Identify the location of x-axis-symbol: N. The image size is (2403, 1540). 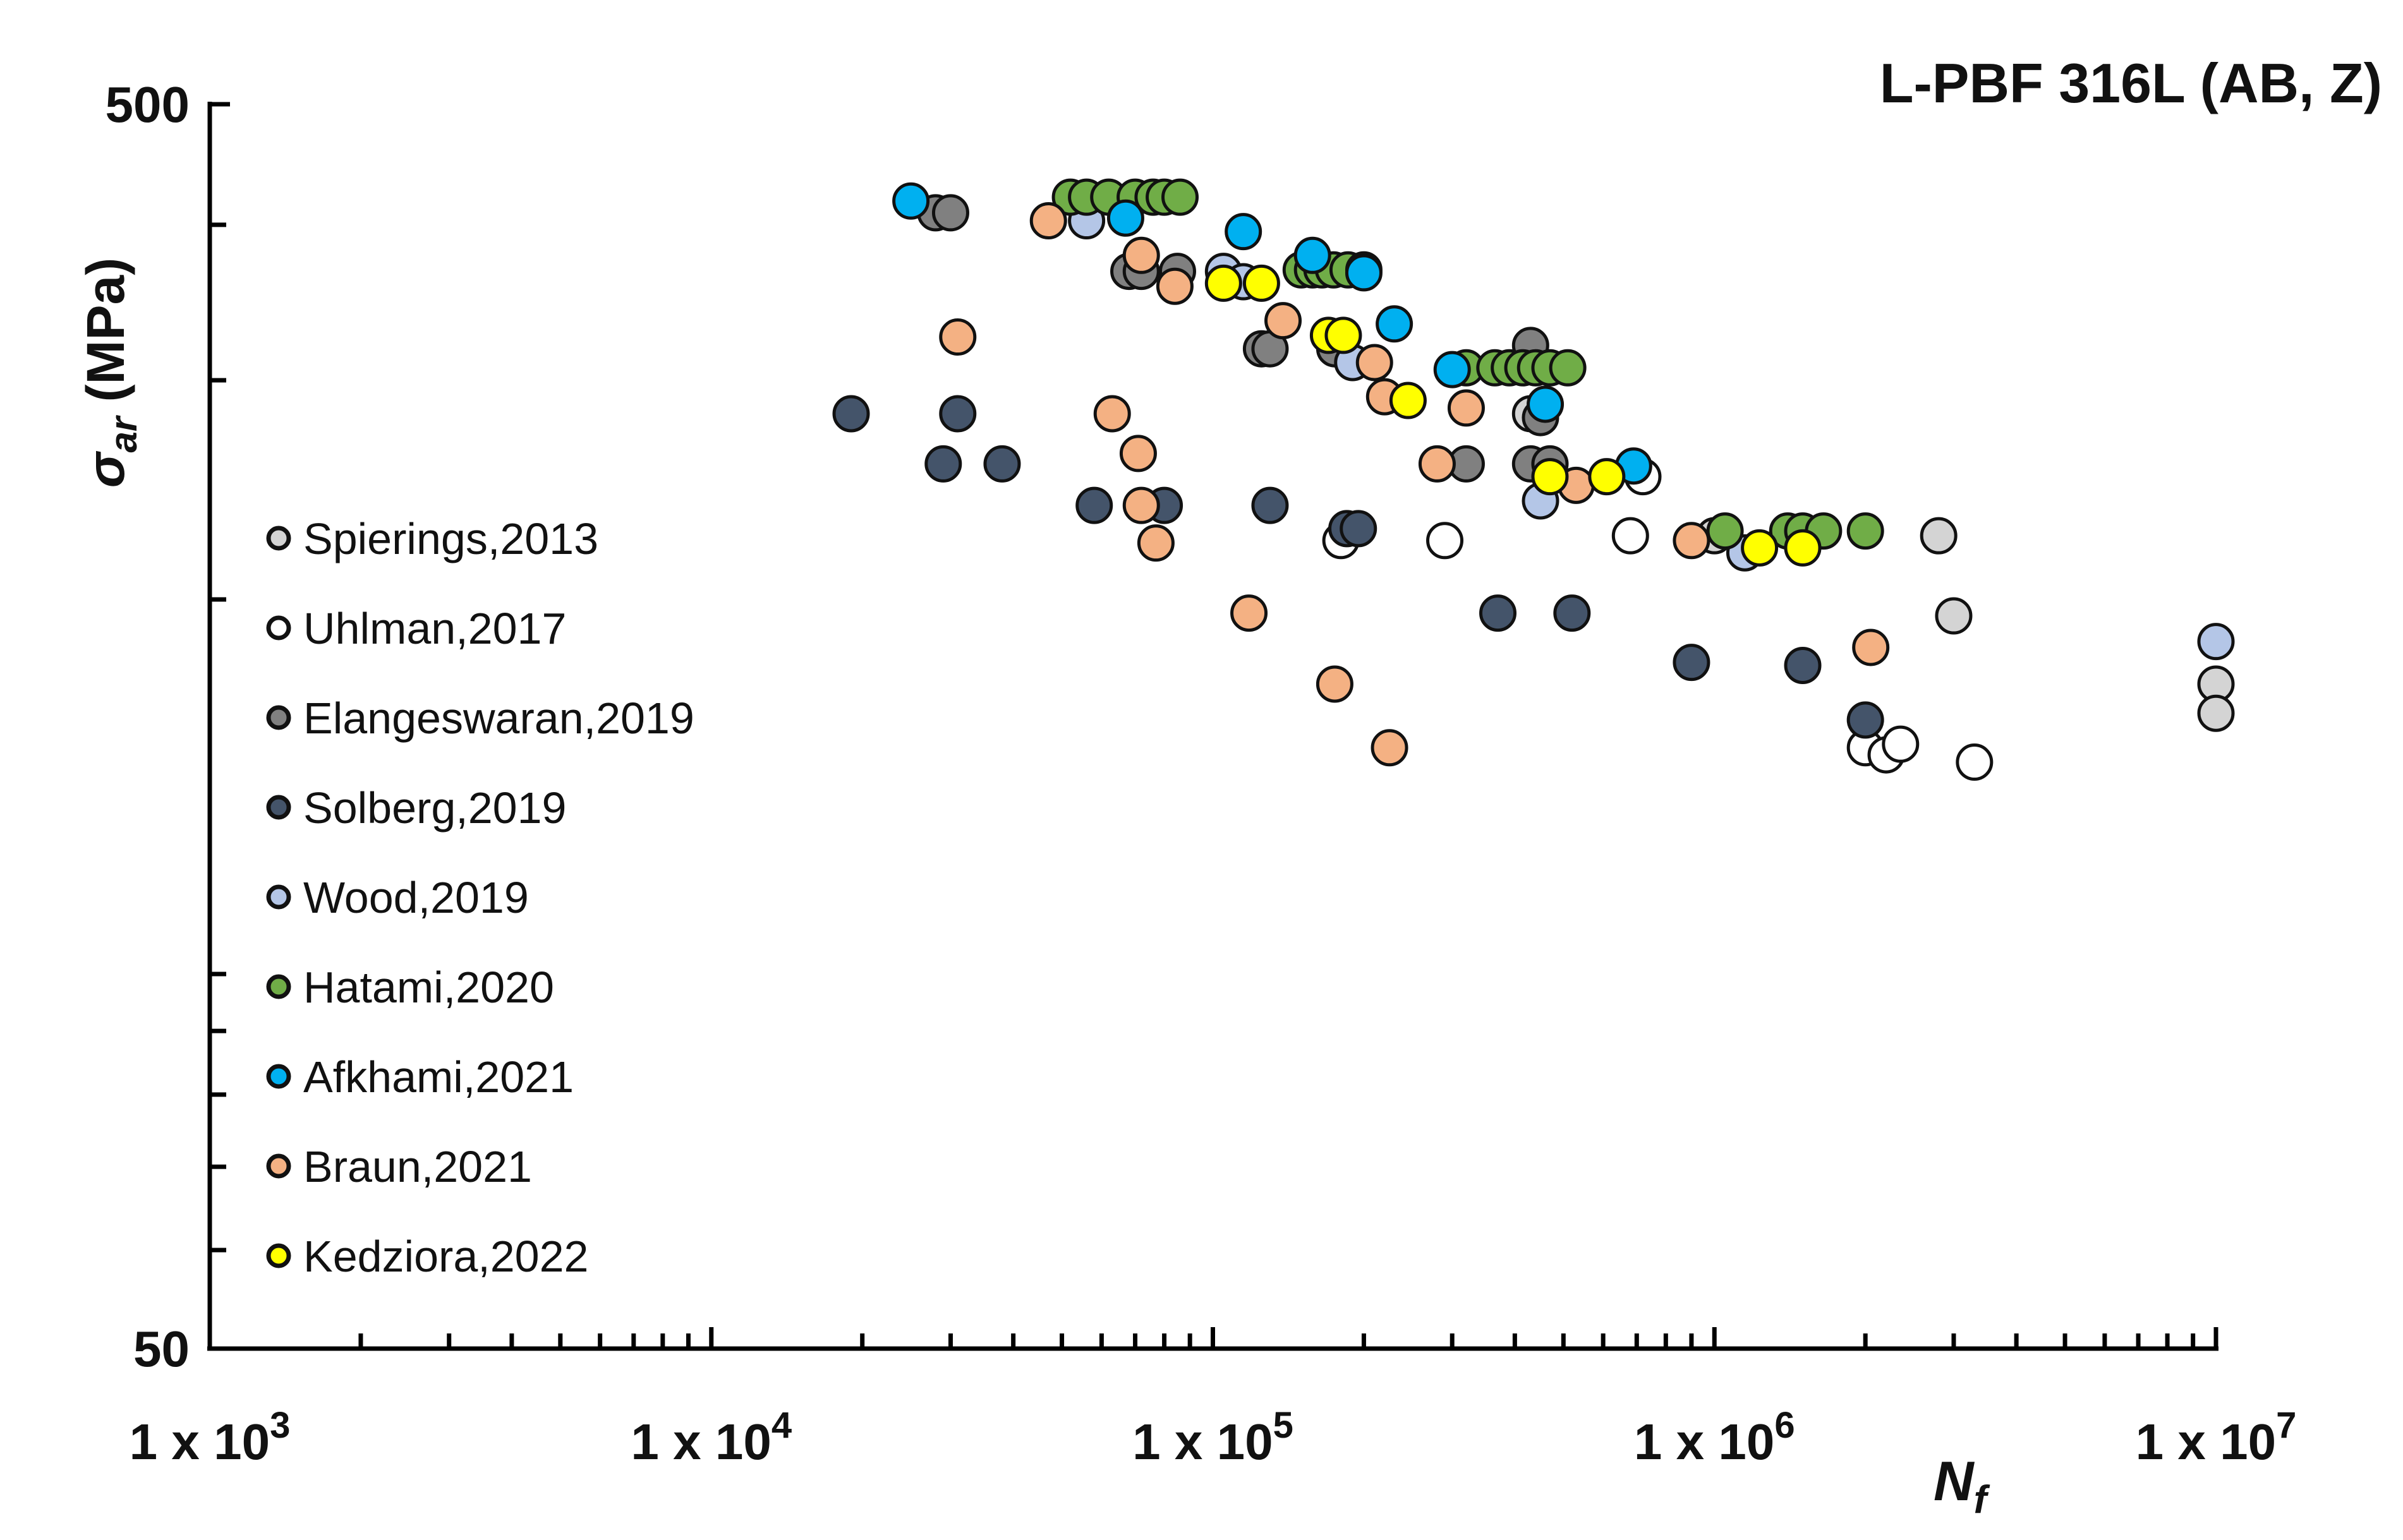
(1954, 1481).